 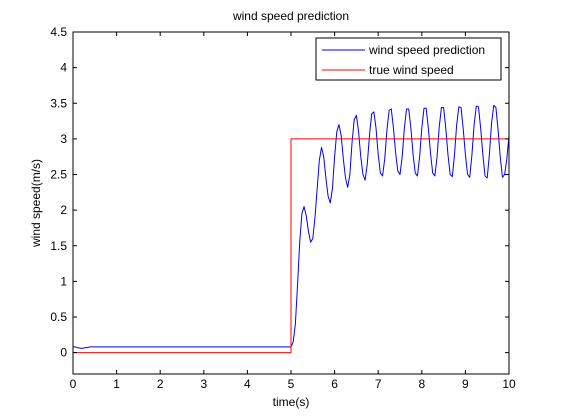 I want to click on y-tick-label: 2, so click(x=63, y=210).